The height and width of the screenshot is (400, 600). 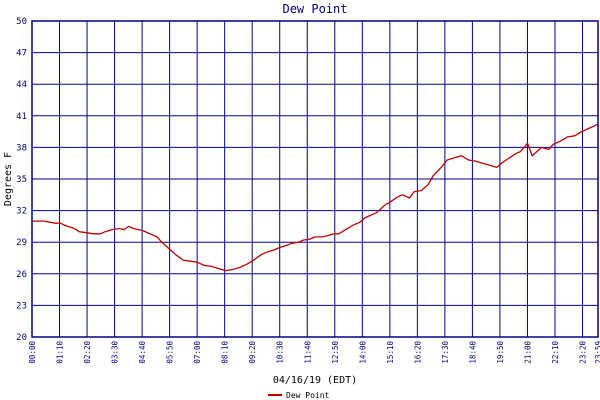 I want to click on x-tick-label: 15:10, so click(x=390, y=352).